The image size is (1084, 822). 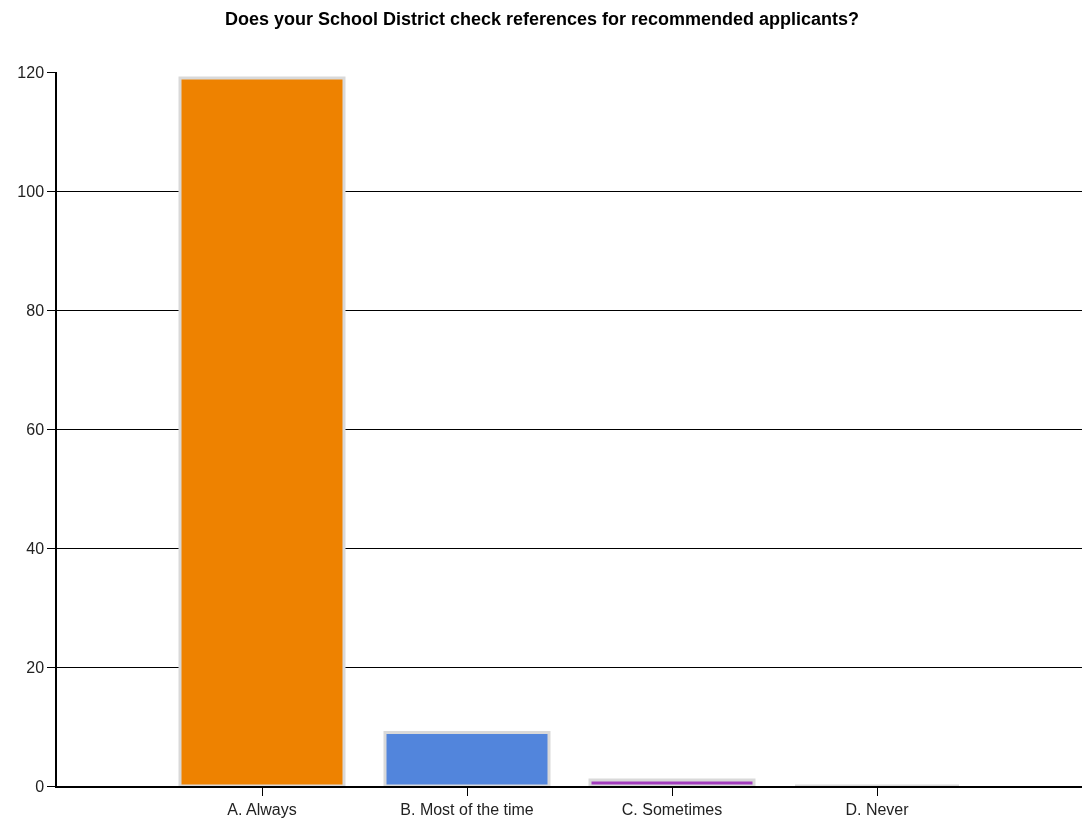 What do you see at coordinates (35, 667) in the screenshot?
I see `y-tick-label: 20` at bounding box center [35, 667].